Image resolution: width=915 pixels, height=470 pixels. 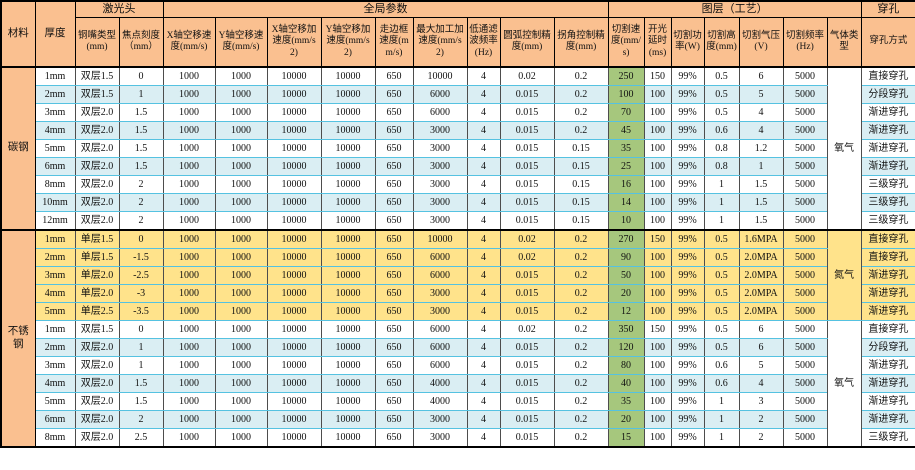 I want to click on focus-scale-cell: 1, so click(x=141, y=347).